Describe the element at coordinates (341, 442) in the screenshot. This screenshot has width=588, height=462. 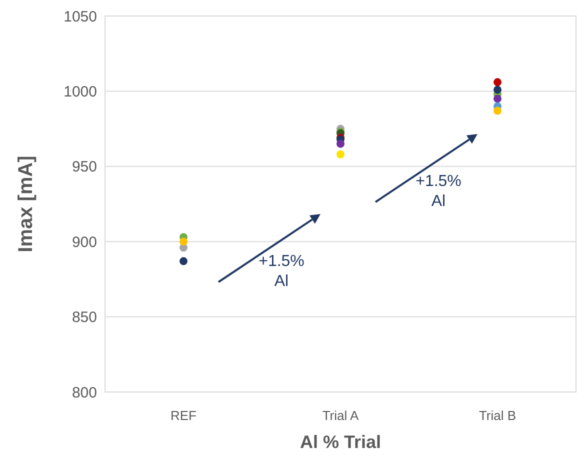
I see `x-axis-title: Al % Trial` at that location.